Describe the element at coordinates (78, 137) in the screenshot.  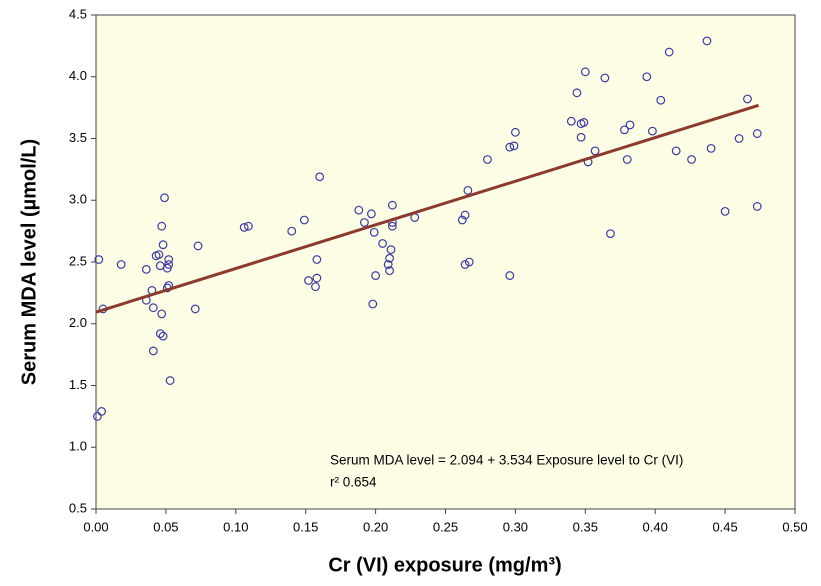
I see `y-tick-label: 3.5` at that location.